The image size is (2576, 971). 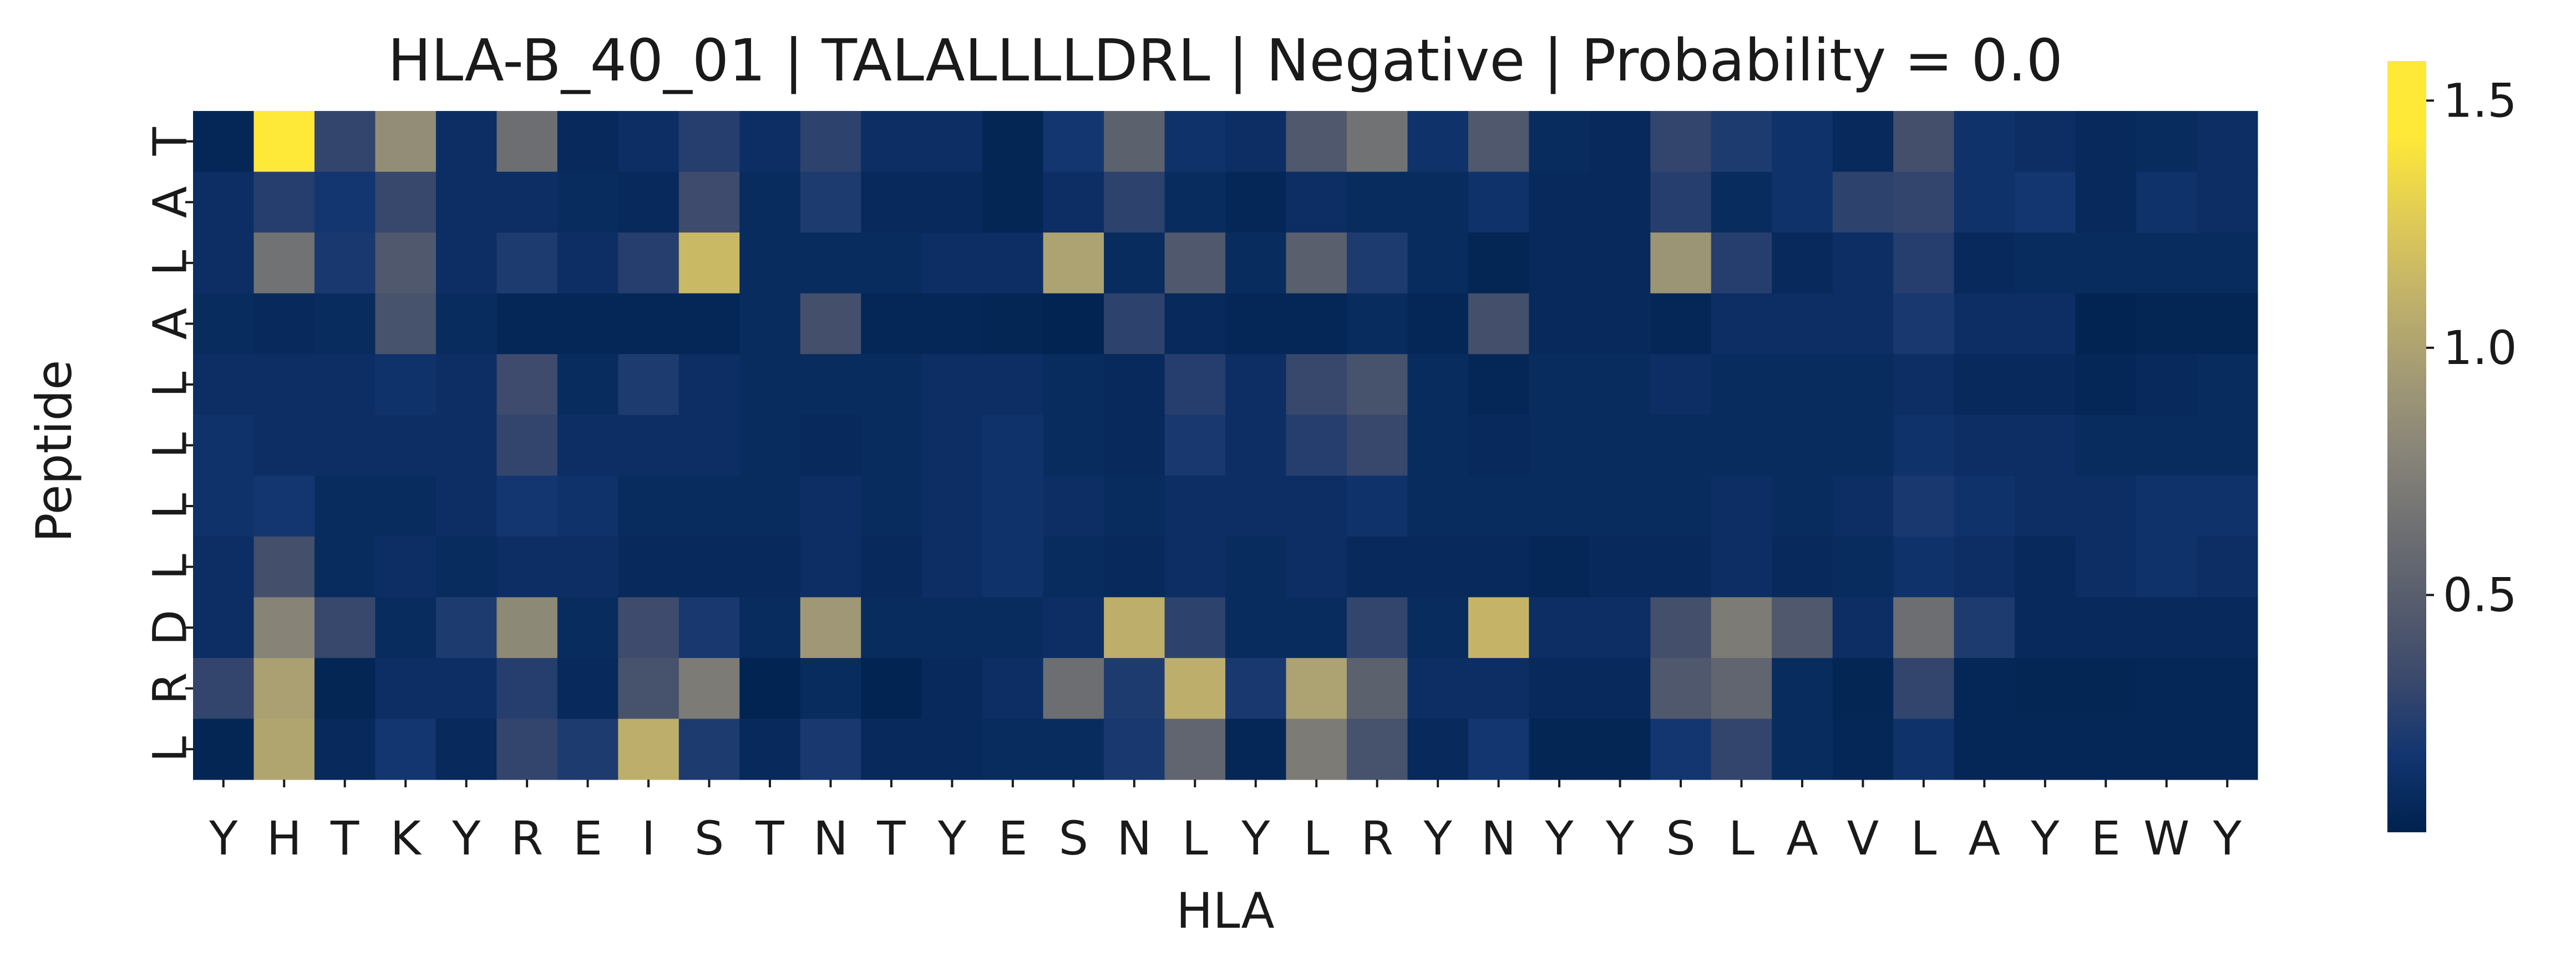 What do you see at coordinates (1741, 838) in the screenshot?
I see `x-tick-label: L` at bounding box center [1741, 838].